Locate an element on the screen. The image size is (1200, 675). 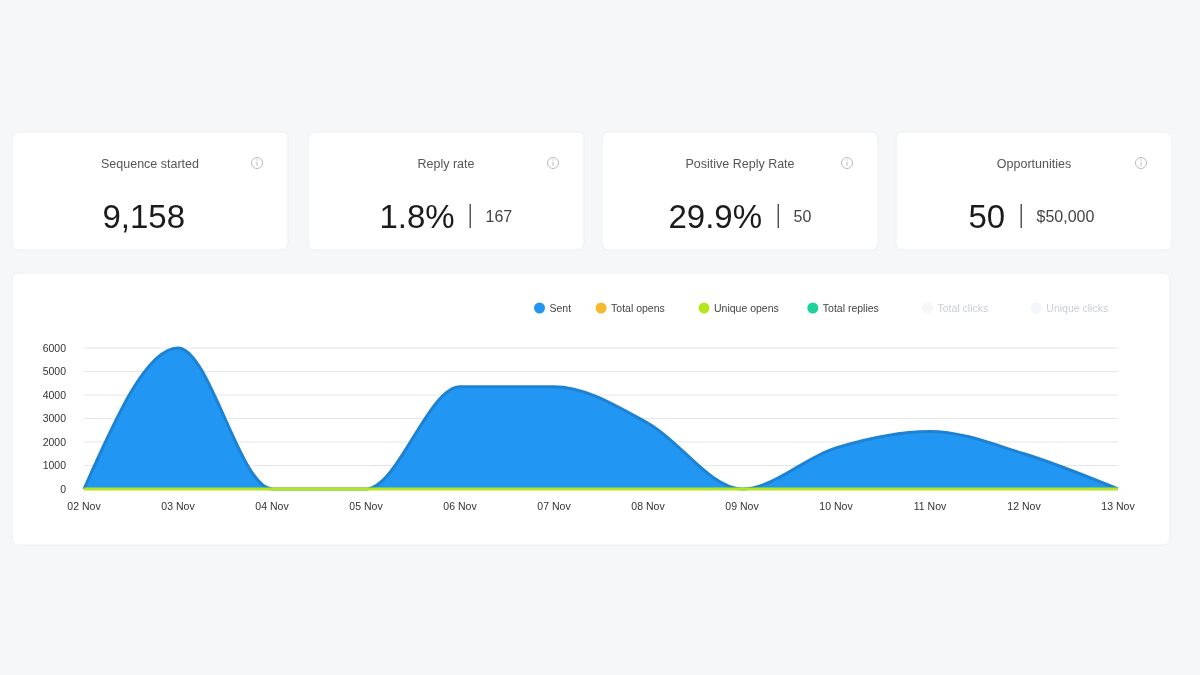
x-tick-label: 13 Nov is located at coordinates (1118, 506).